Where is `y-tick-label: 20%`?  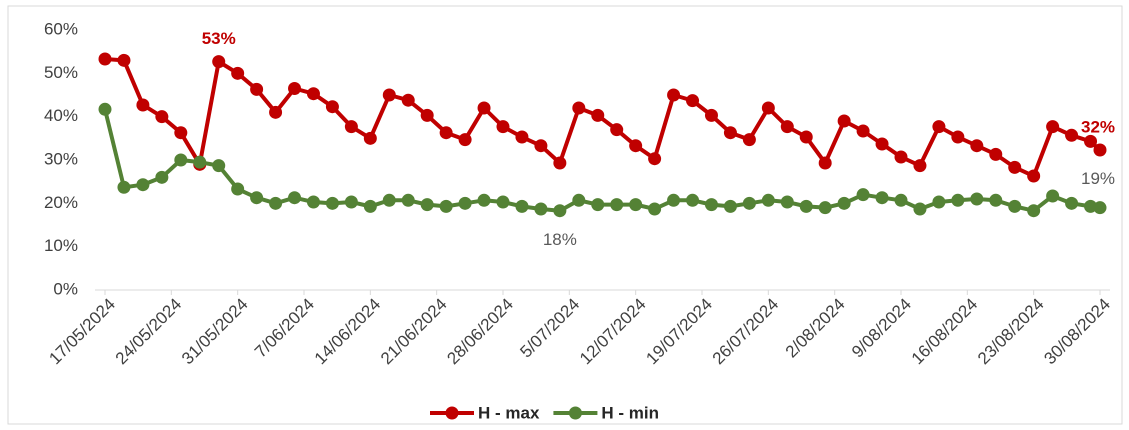 y-tick-label: 20% is located at coordinates (61, 202).